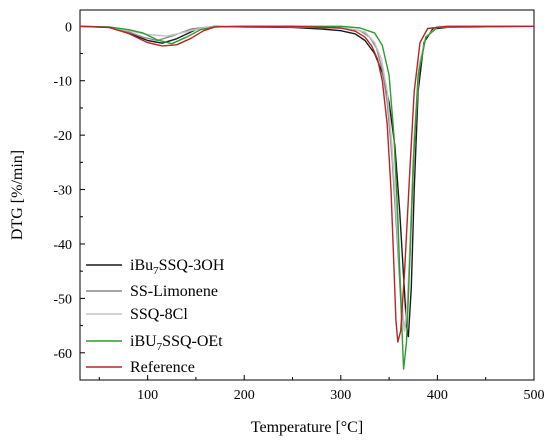 Image resolution: width=554 pixels, height=445 pixels. What do you see at coordinates (159, 314) in the screenshot?
I see `legend-label-ssq-8cl: SSQ-8Cl` at bounding box center [159, 314].